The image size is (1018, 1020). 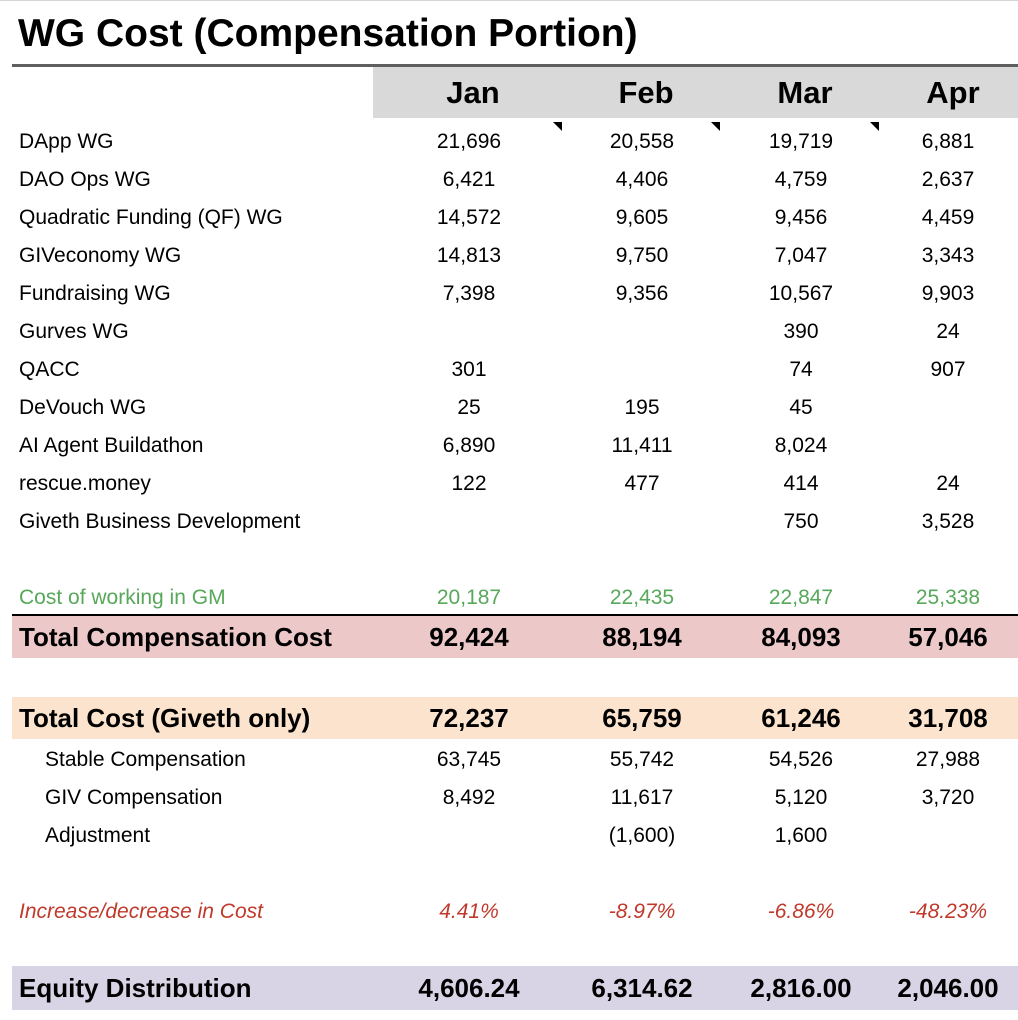 What do you see at coordinates (801, 407) in the screenshot?
I see `cell-mar: 45` at bounding box center [801, 407].